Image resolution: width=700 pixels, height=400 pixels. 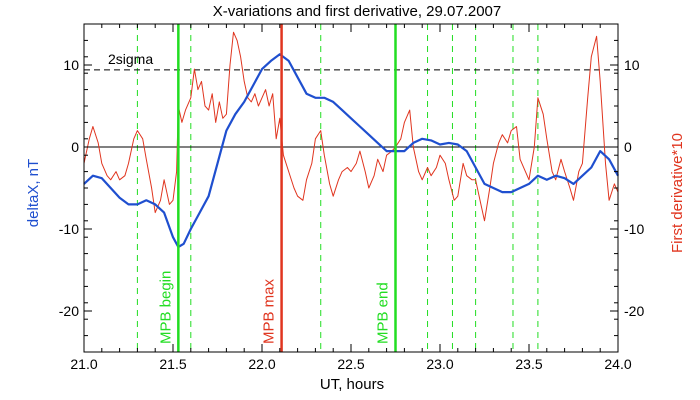 What do you see at coordinates (439, 364) in the screenshot?
I see `x-tick-label-4: 23.0` at bounding box center [439, 364].